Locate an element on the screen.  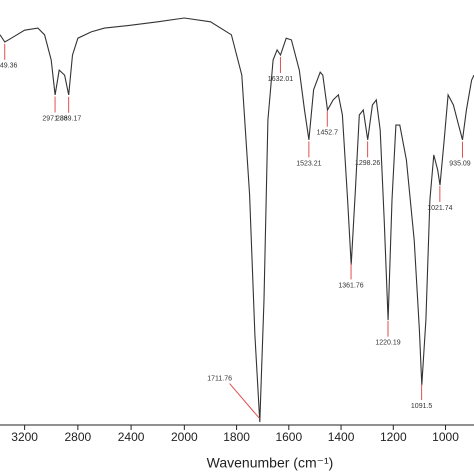
peak-label: 3349.36 is located at coordinates (8, 66).